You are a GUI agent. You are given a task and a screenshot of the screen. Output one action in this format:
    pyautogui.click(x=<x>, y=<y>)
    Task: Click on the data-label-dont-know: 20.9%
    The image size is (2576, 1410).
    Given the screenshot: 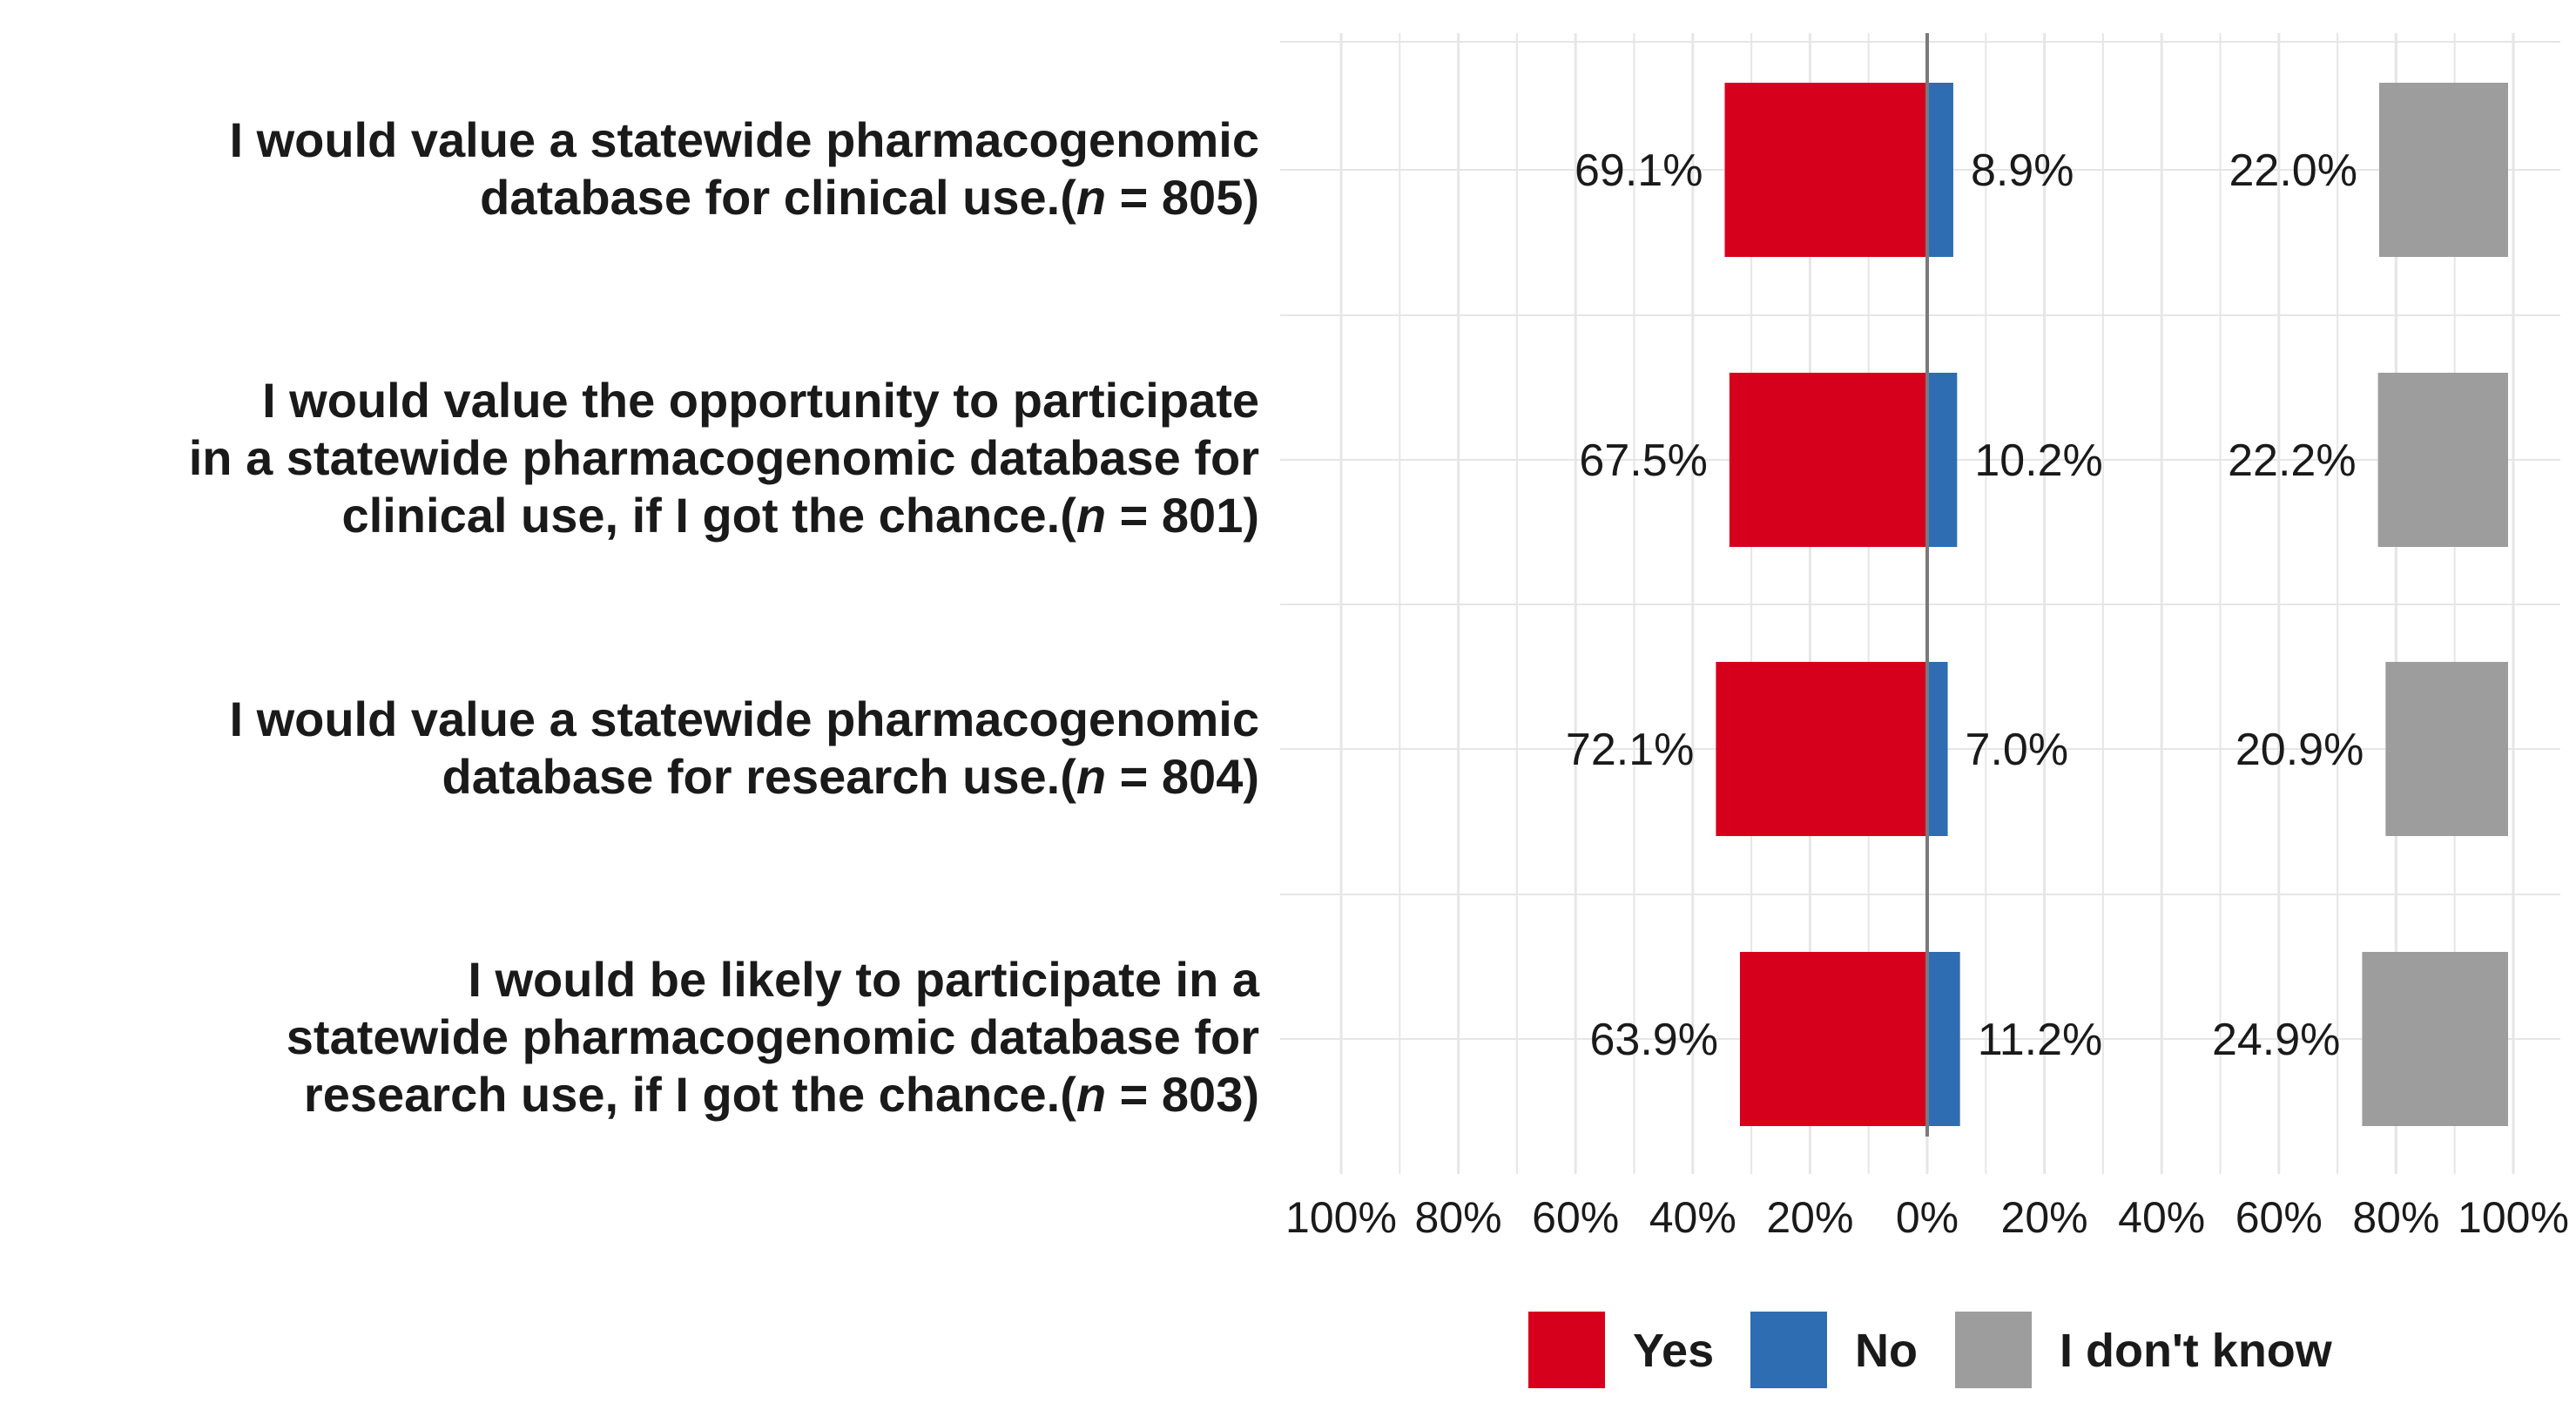 What is the action you would take?
    pyautogui.click(x=2300, y=750)
    